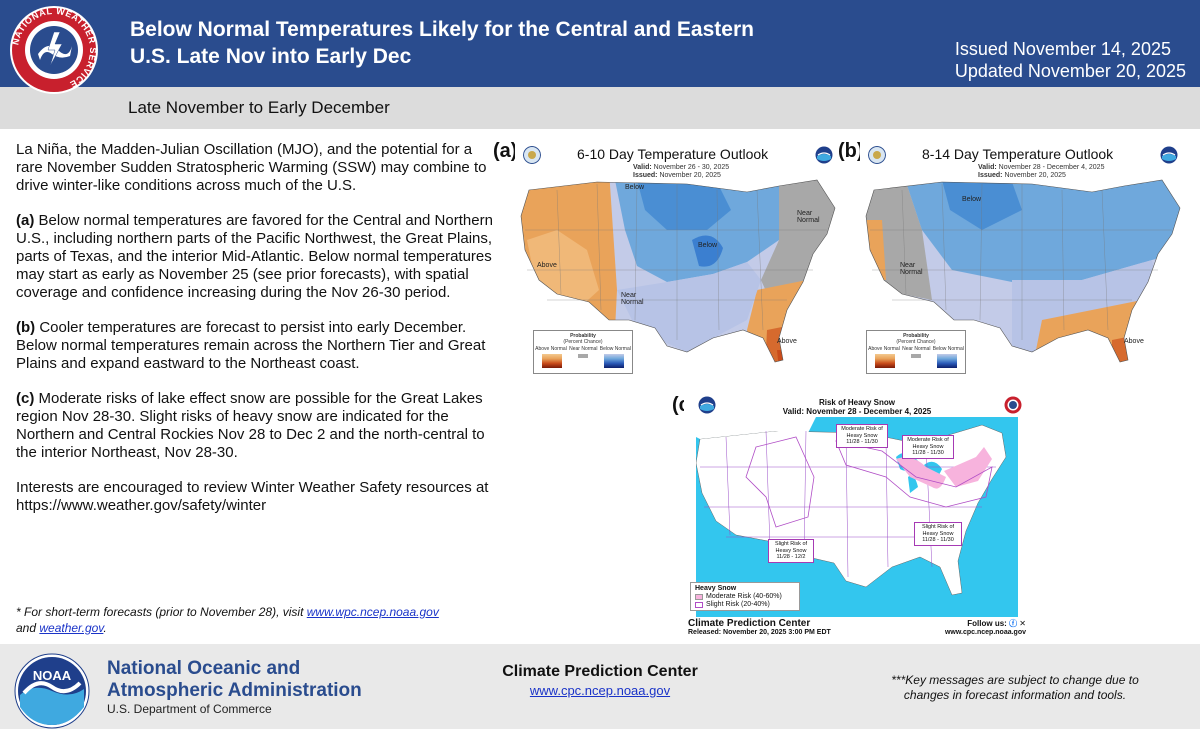 This screenshot has height=729, width=1200. I want to click on header-bar, so click(600, 43).